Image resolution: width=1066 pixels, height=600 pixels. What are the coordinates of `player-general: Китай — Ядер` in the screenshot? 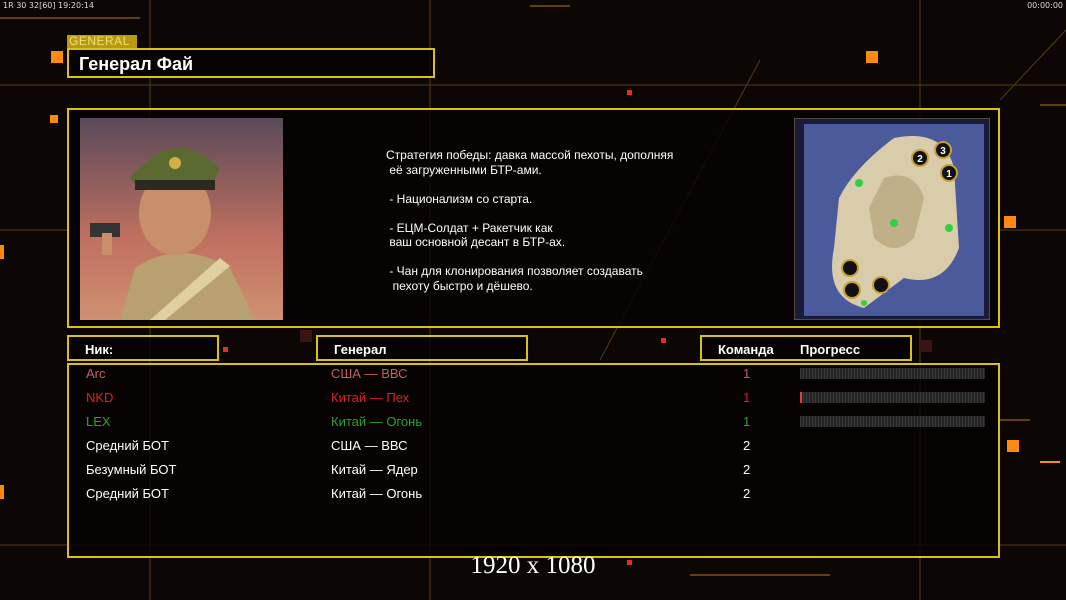 It's located at (374, 469).